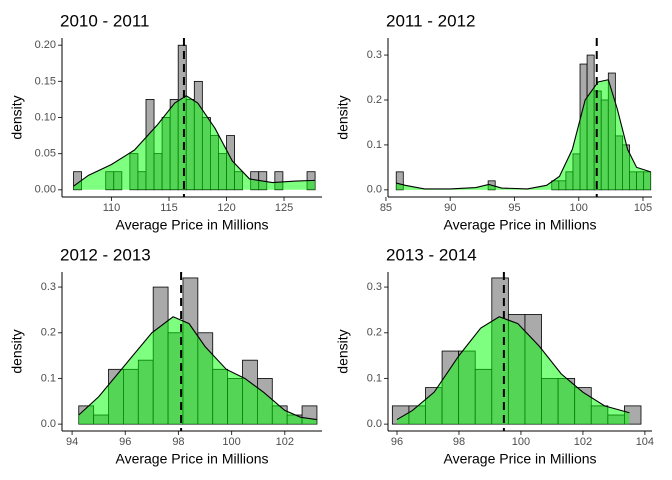  Describe the element at coordinates (226, 208) in the screenshot. I see `x-tick-label: 120` at that location.